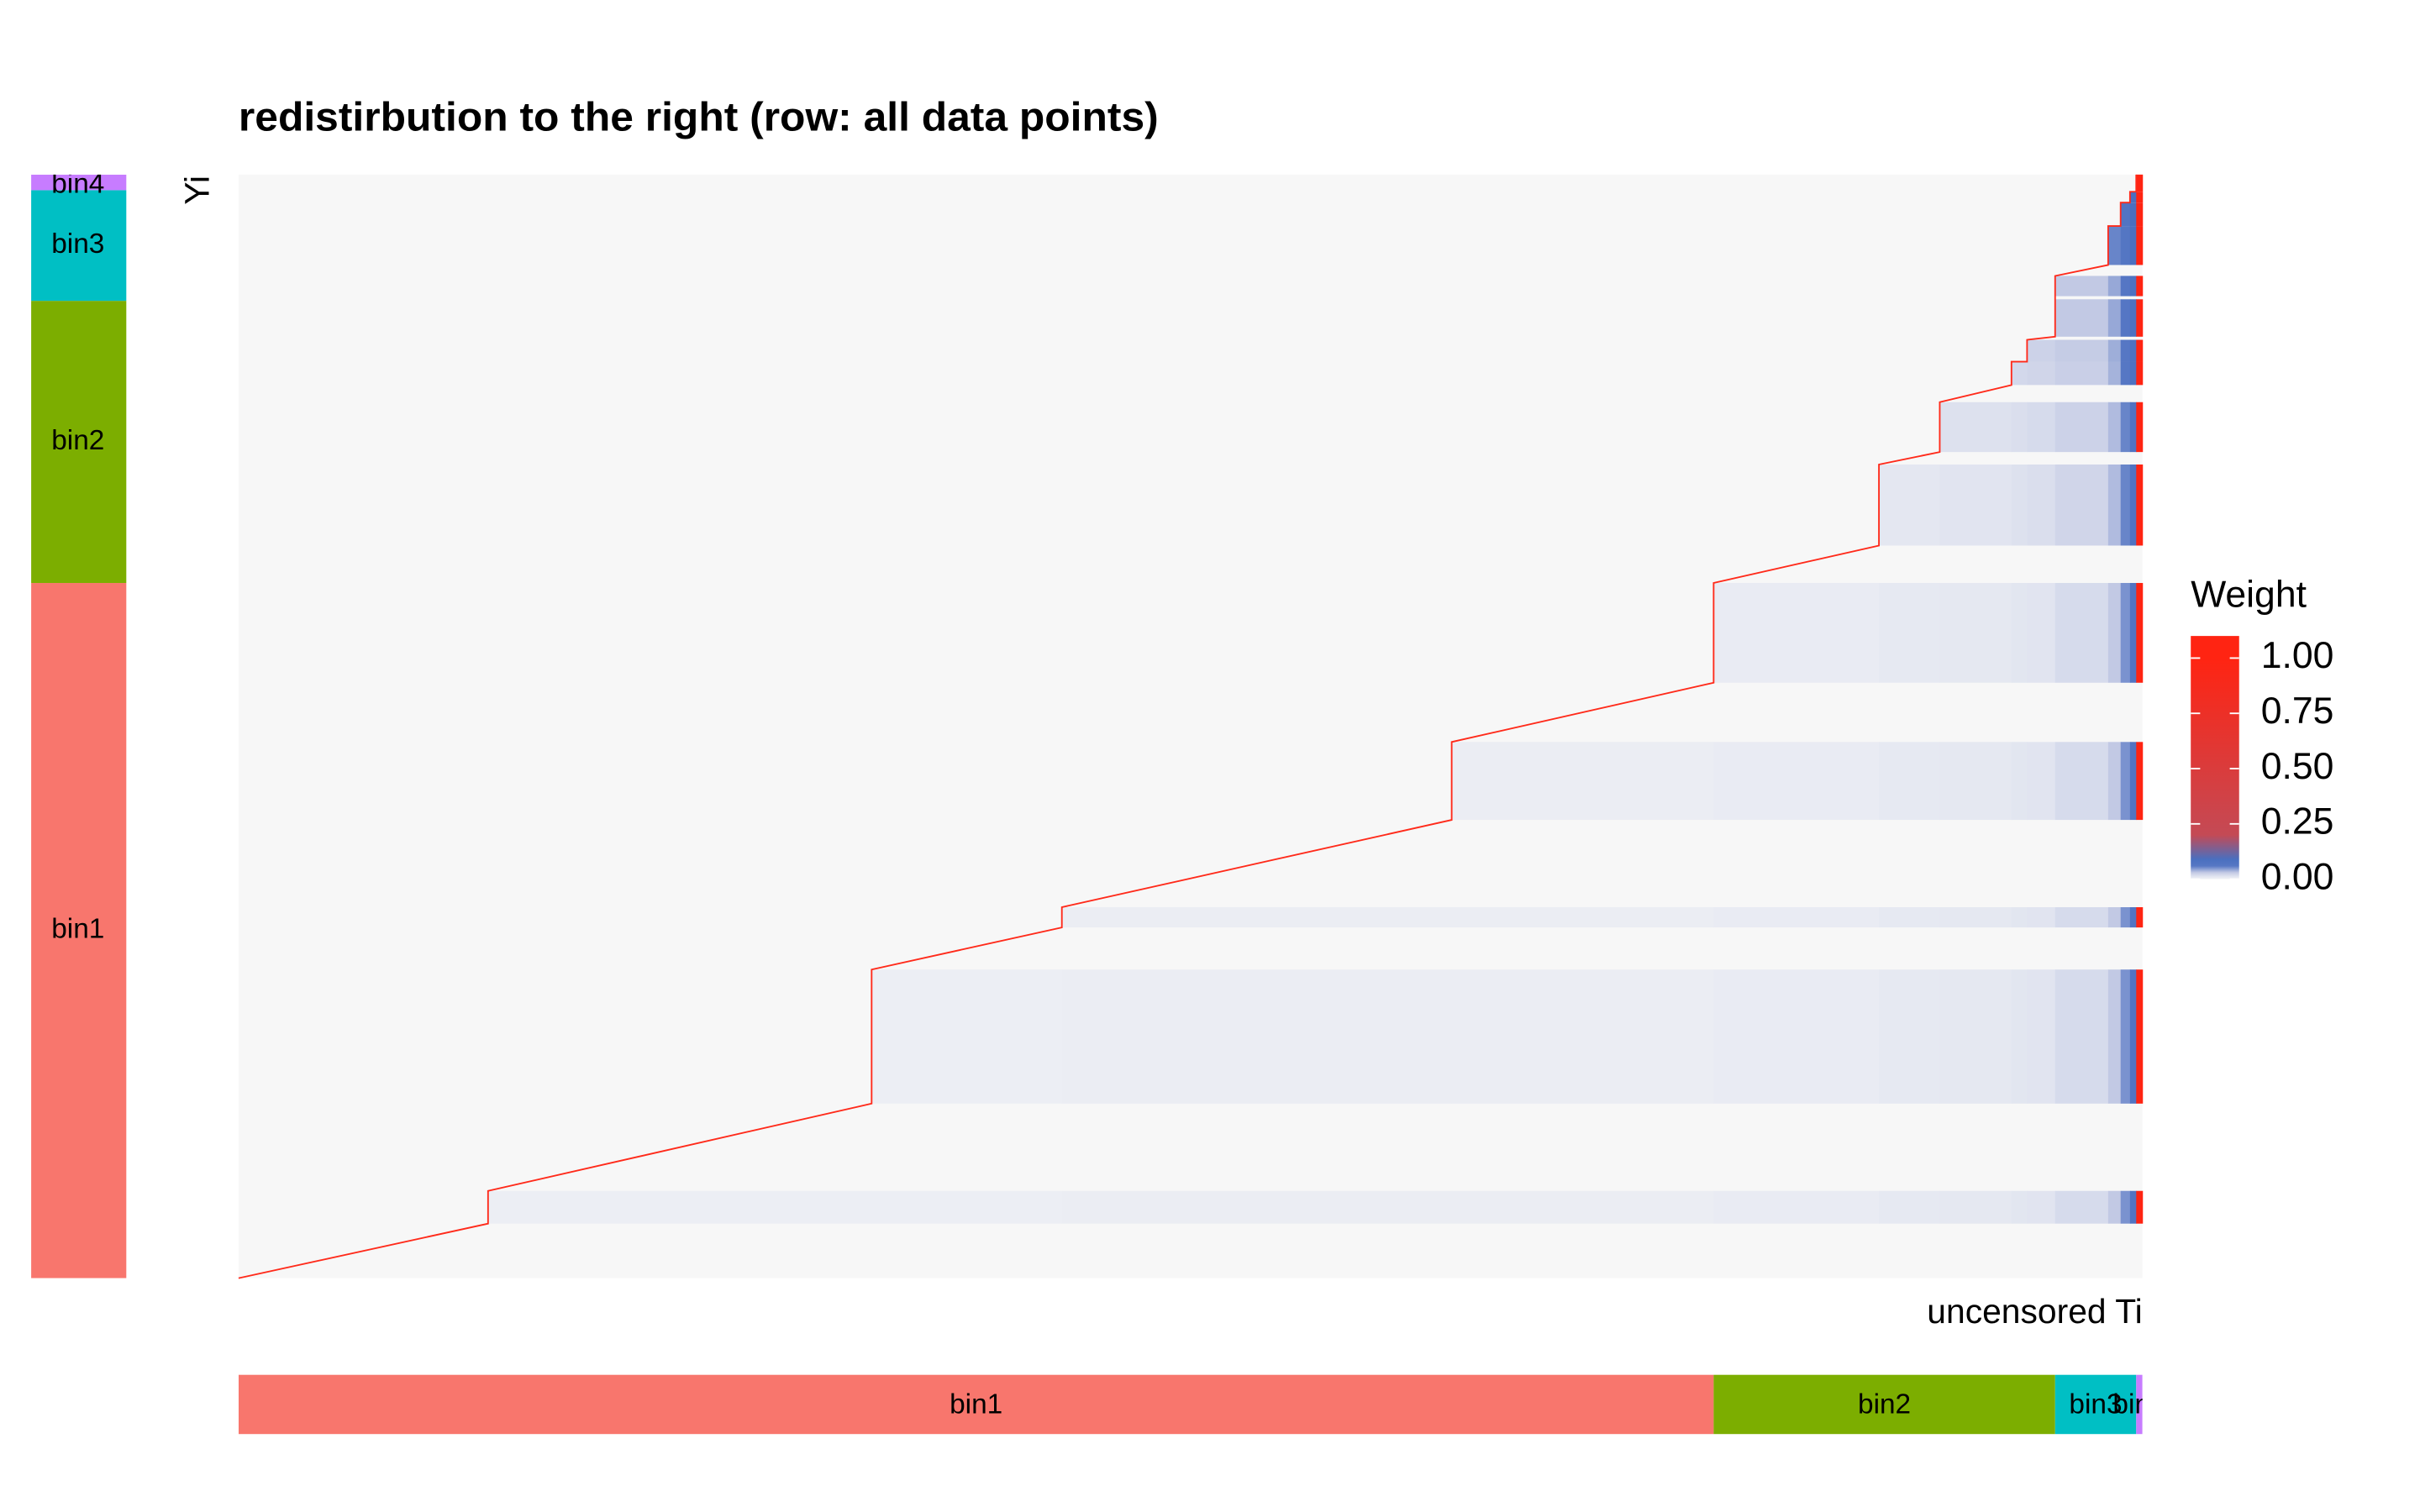  What do you see at coordinates (2297, 822) in the screenshot?
I see `legend-tick-label: 0.25` at bounding box center [2297, 822].